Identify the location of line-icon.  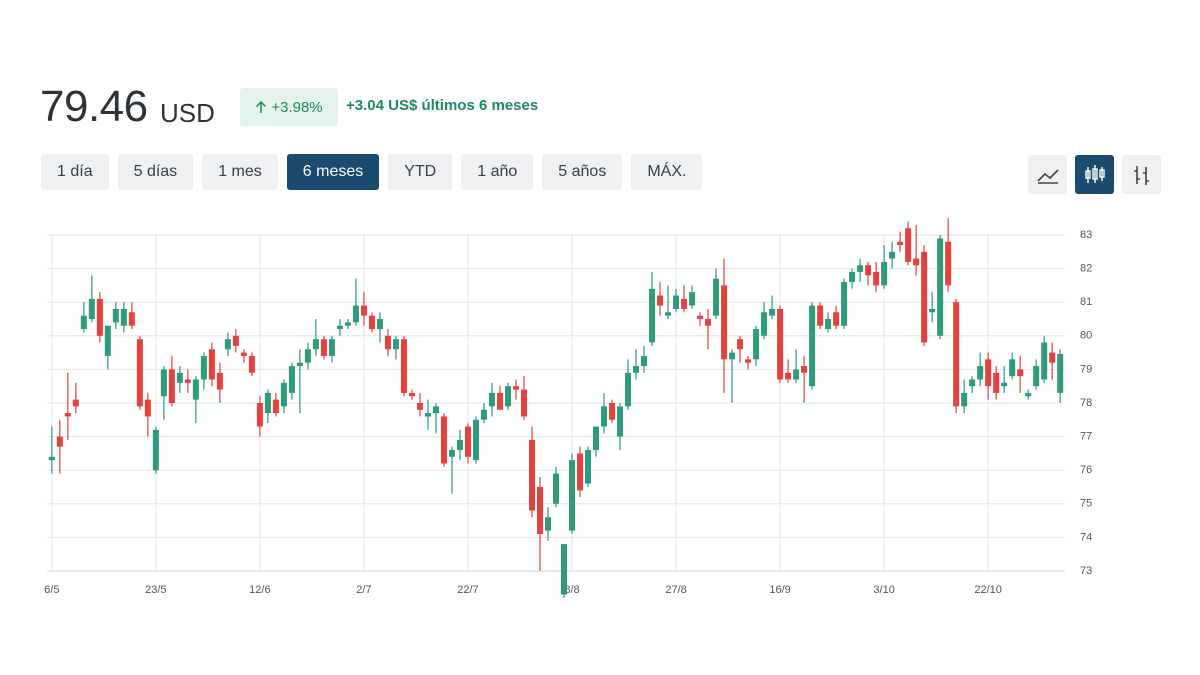
(1048, 176).